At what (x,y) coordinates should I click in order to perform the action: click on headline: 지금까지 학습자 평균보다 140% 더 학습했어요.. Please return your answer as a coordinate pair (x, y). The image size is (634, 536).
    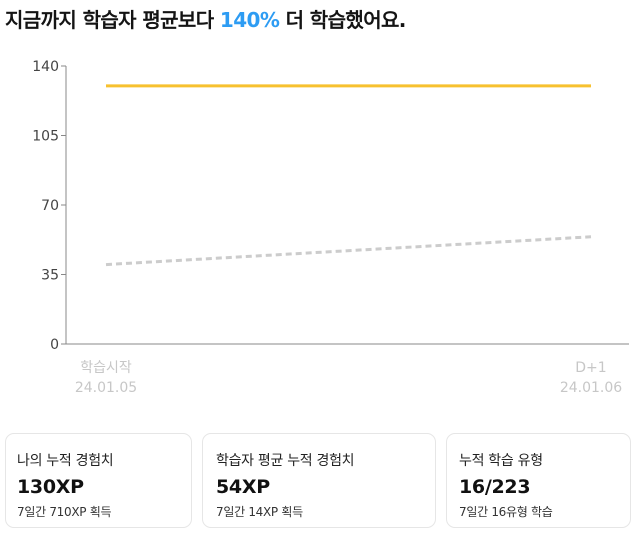
    Looking at the image, I should click on (205, 18).